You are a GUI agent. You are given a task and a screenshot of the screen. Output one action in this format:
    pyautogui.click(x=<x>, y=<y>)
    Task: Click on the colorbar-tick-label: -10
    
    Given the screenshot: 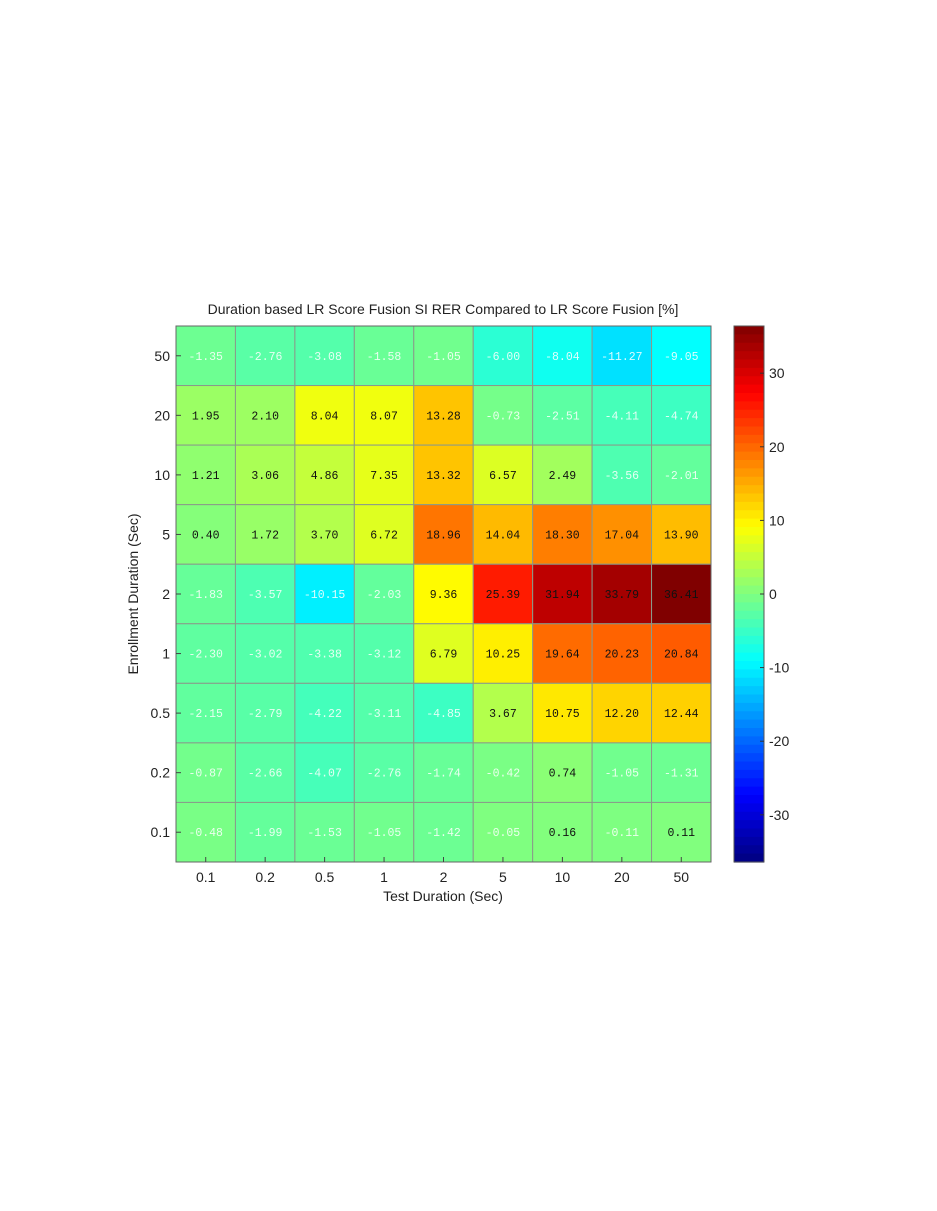 What is the action you would take?
    pyautogui.click(x=779, y=668)
    